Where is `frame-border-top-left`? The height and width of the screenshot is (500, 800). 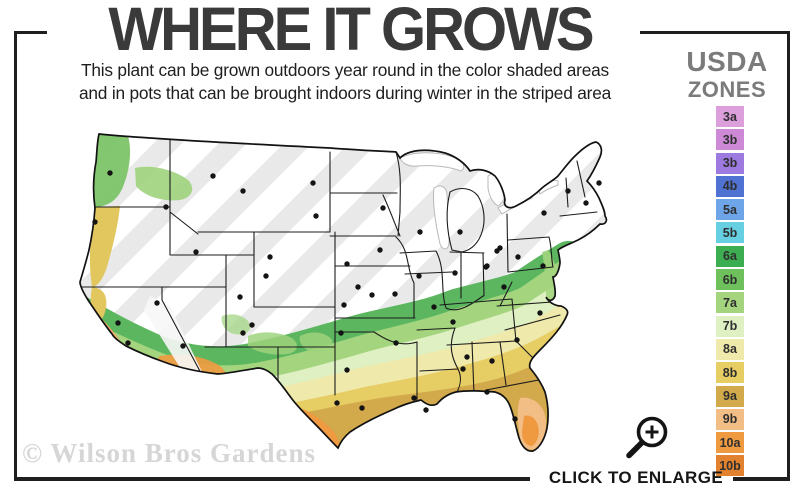 frame-border-top-left is located at coordinates (30, 32).